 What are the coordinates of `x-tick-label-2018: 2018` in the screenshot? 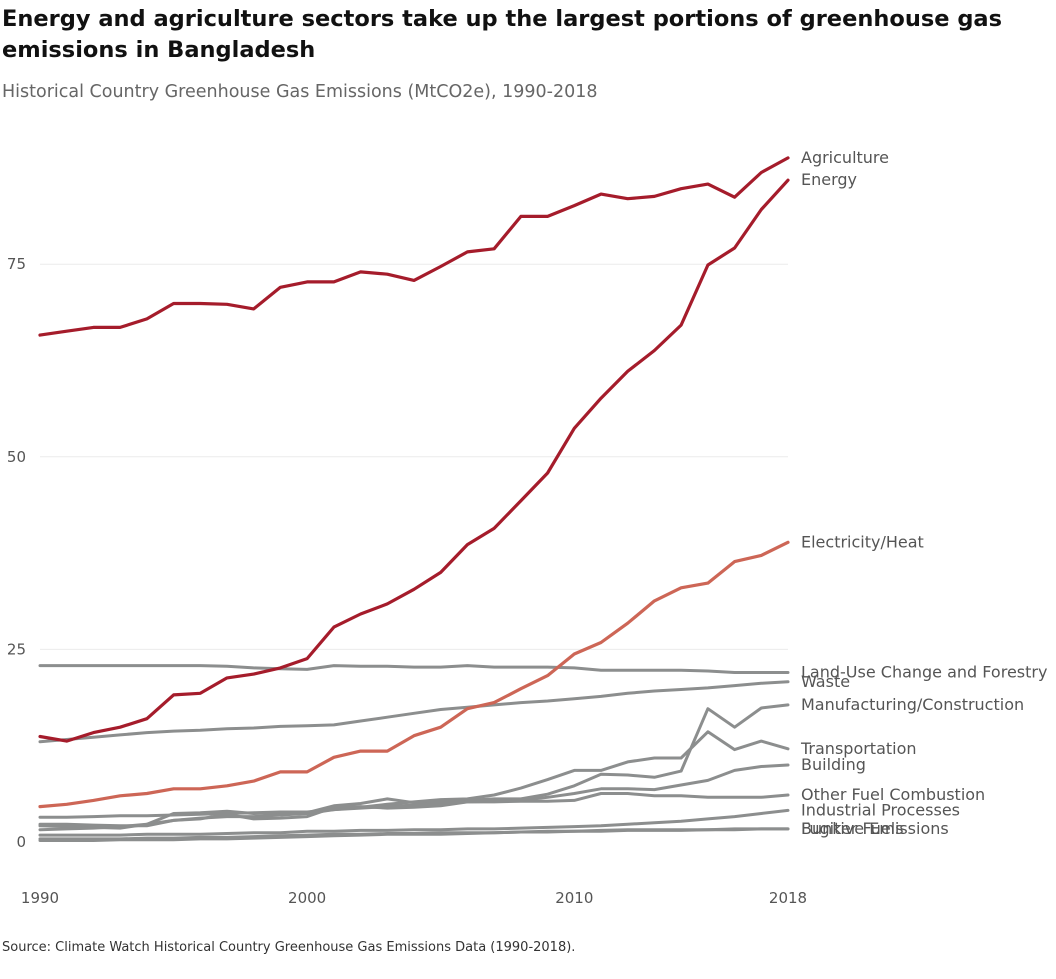 It's located at (788, 898).